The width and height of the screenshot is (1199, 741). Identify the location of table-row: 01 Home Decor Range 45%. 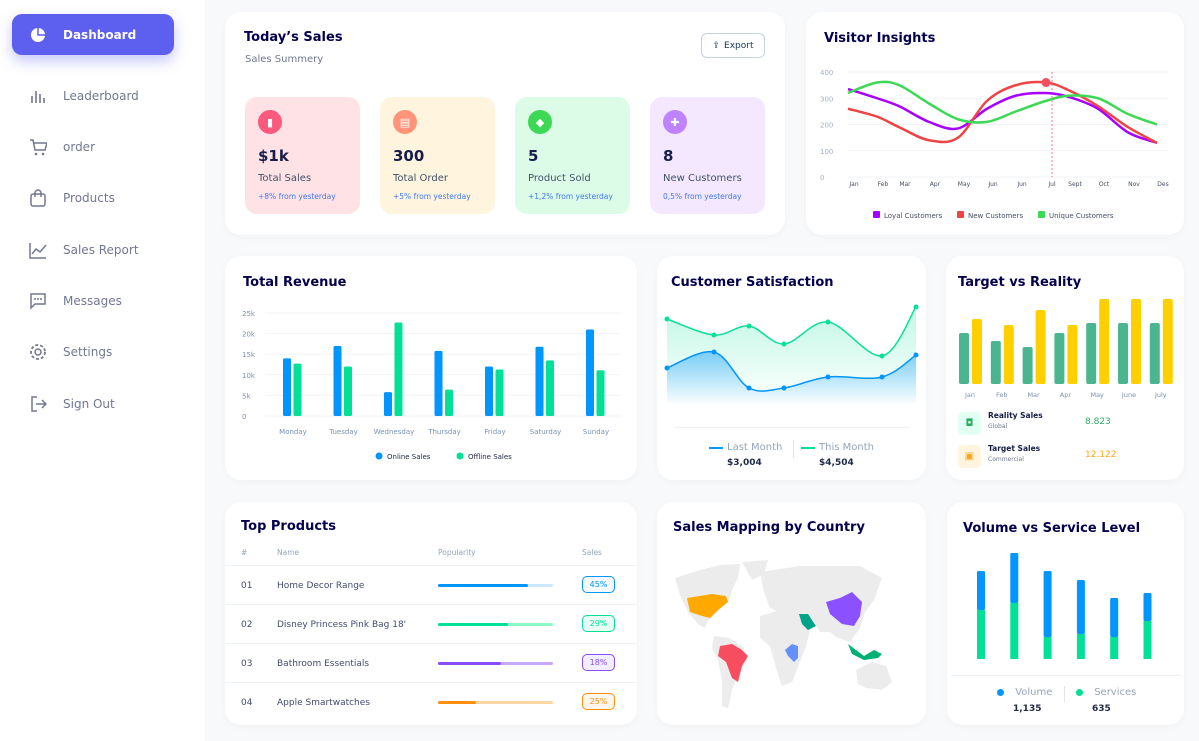
(431, 584).